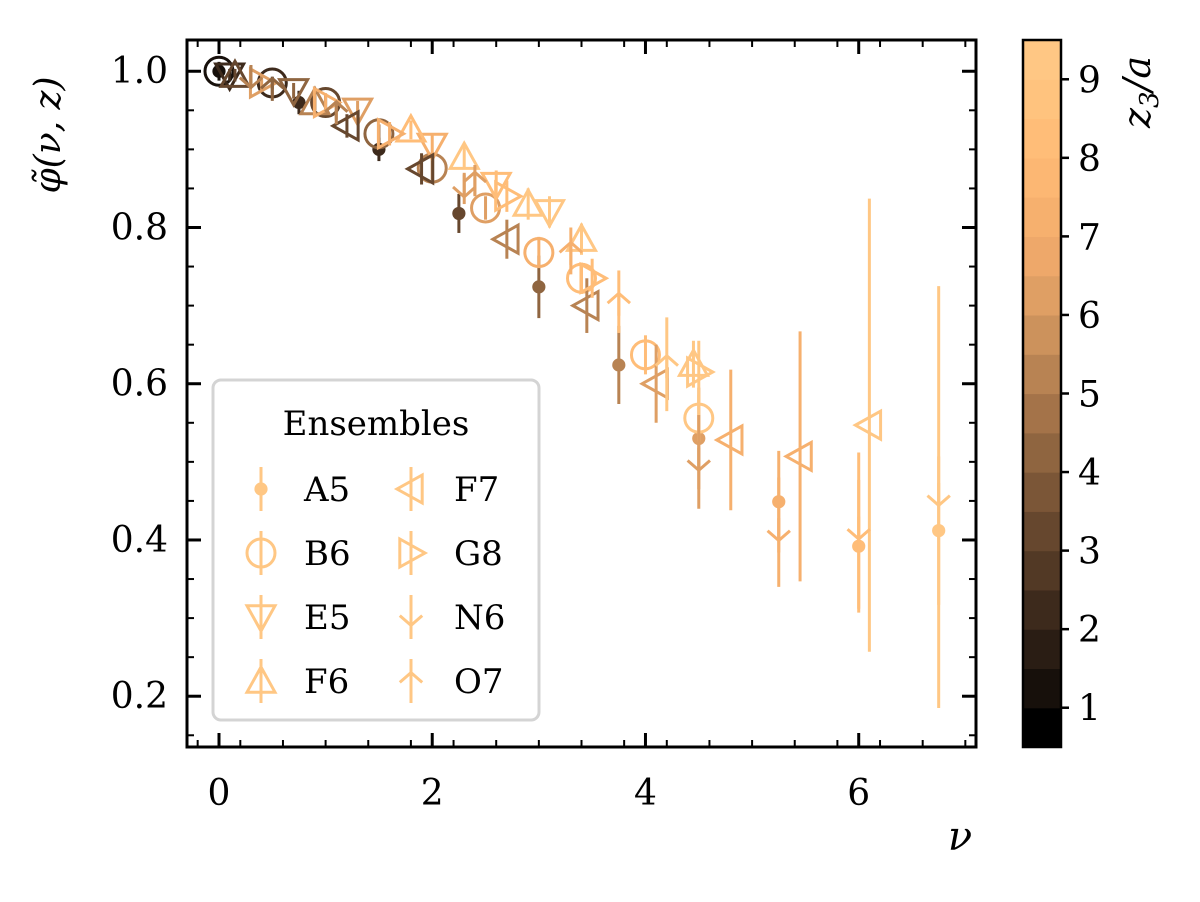 This screenshot has height=902, width=1200. What do you see at coordinates (1089, 80) in the screenshot?
I see `colorbar-tick-label: 9` at bounding box center [1089, 80].